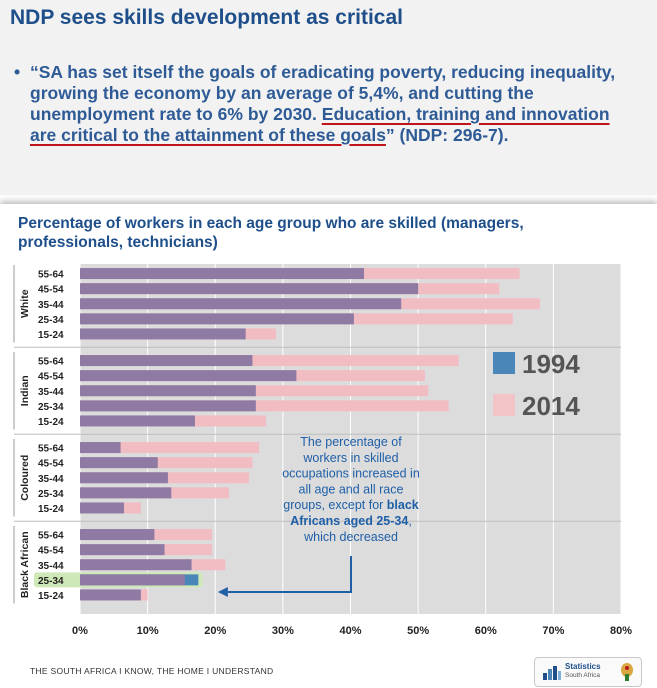 The width and height of the screenshot is (657, 688). What do you see at coordinates (553, 631) in the screenshot?
I see `x-tick-label: 70%` at bounding box center [553, 631].